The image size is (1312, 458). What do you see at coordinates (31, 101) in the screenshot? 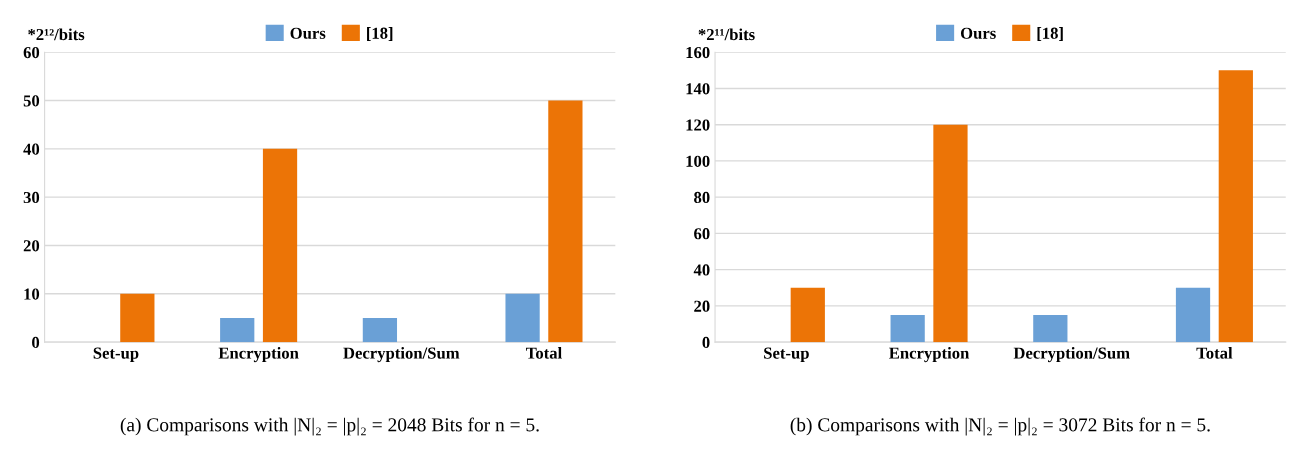
I see `y-tick-label: 50` at bounding box center [31, 101].